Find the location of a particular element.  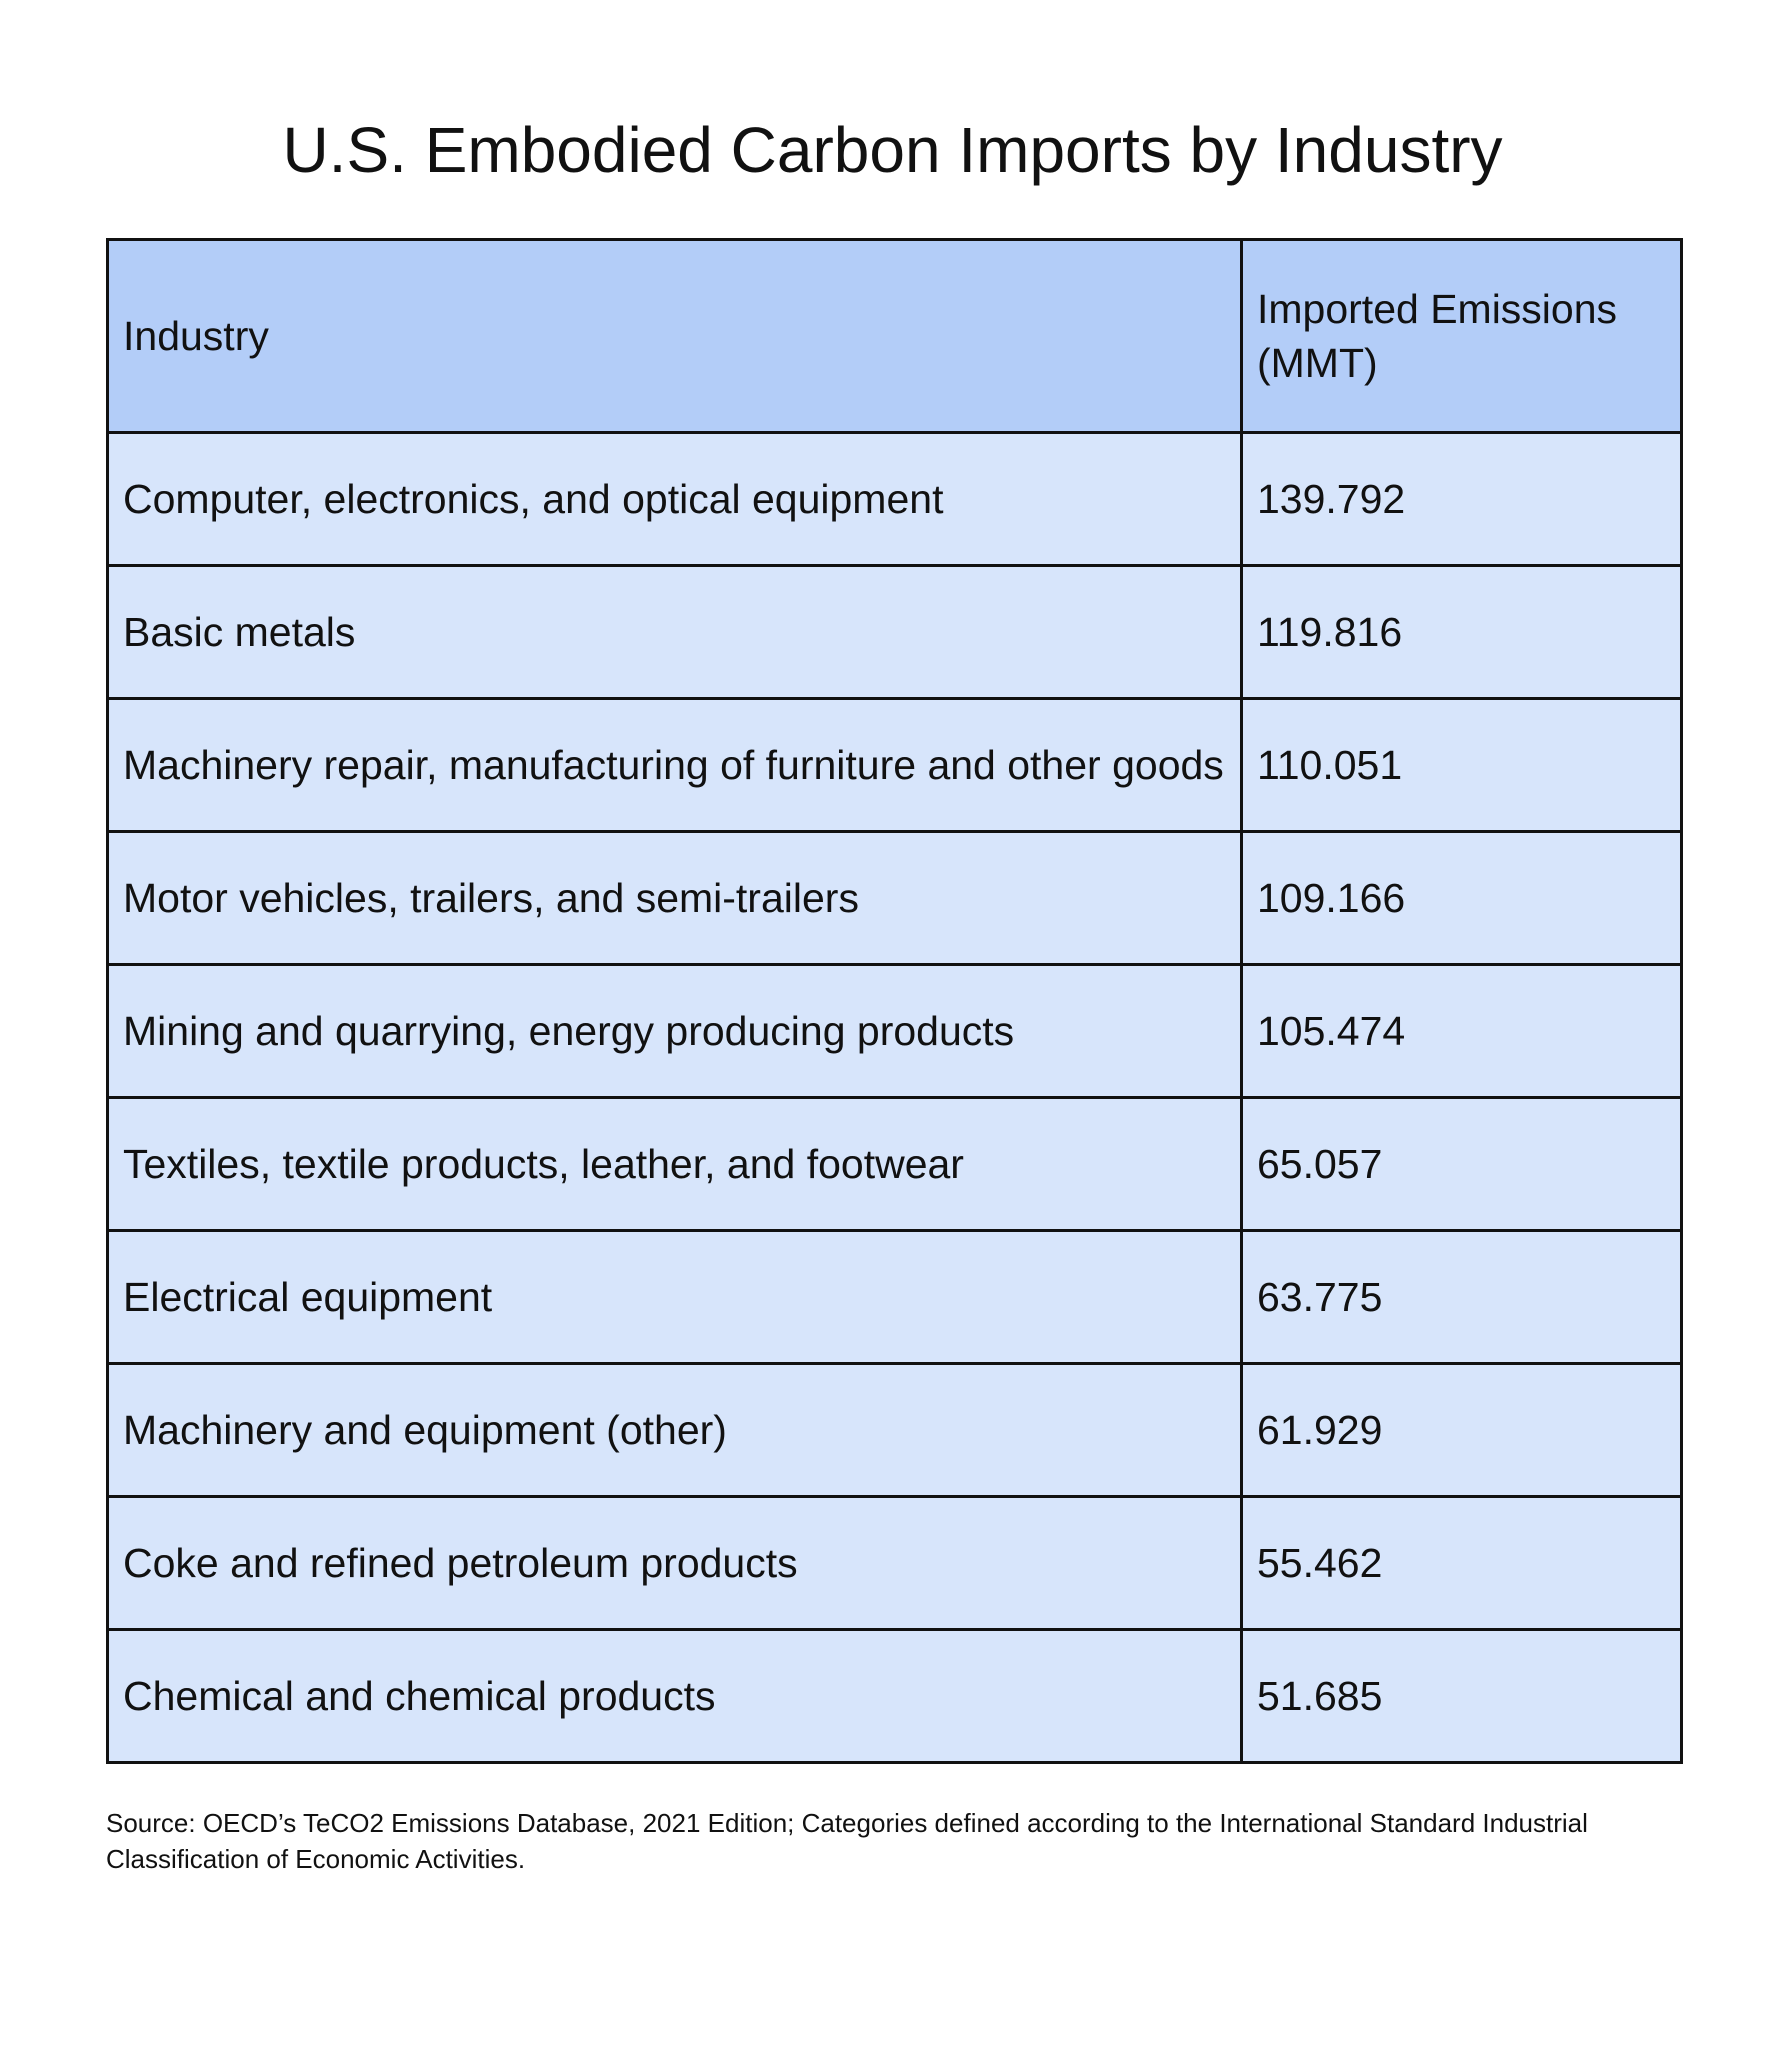

value-cell: 61.929 is located at coordinates (1461, 1430).